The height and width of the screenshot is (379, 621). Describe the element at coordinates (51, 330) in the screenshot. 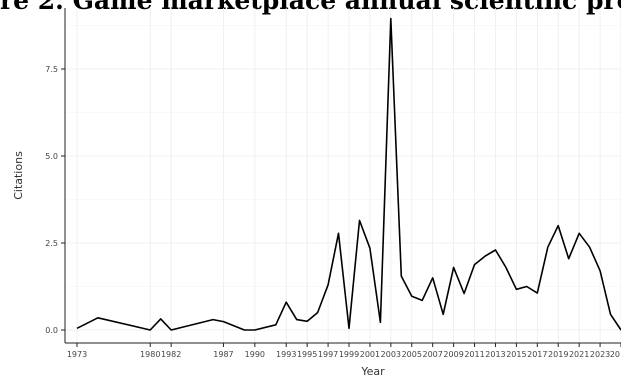

I see `y-tick-label: 0.0` at that location.